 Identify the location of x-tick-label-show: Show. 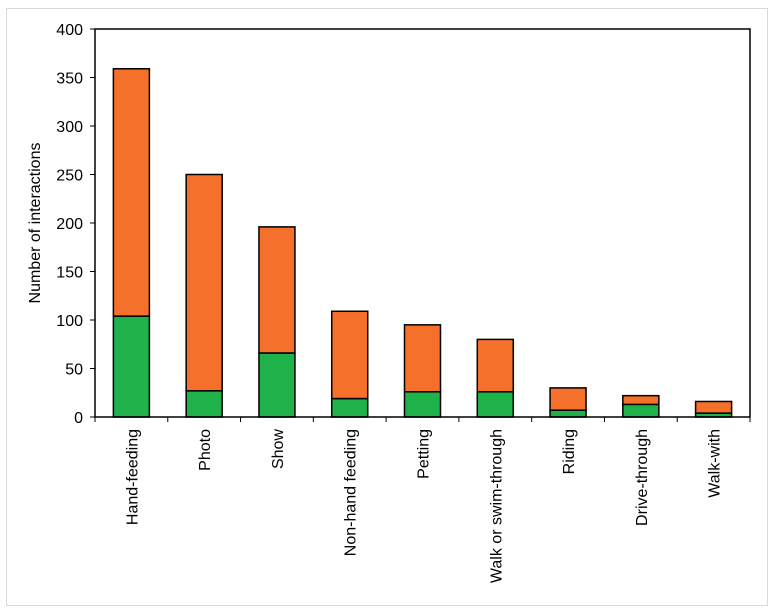
(278, 449).